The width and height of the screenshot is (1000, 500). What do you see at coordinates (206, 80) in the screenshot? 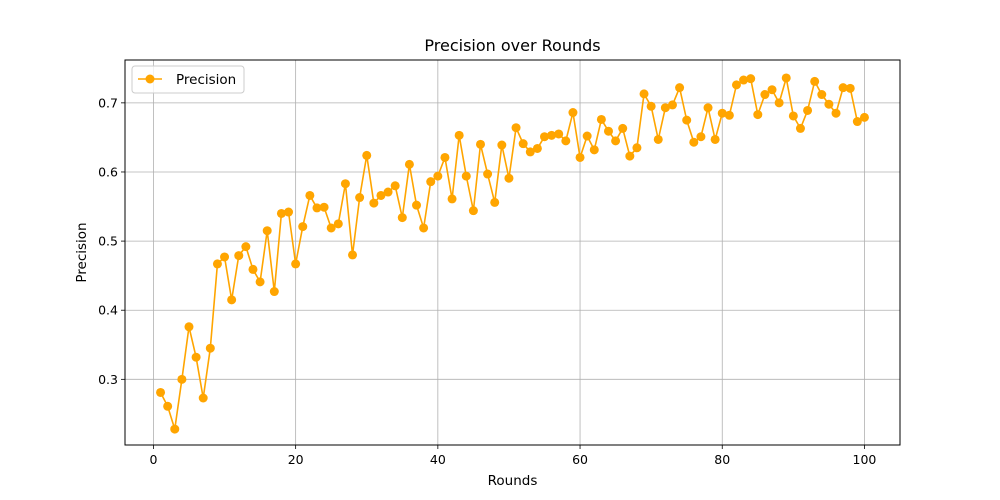
I see `legend-label-precision: Precision` at bounding box center [206, 80].